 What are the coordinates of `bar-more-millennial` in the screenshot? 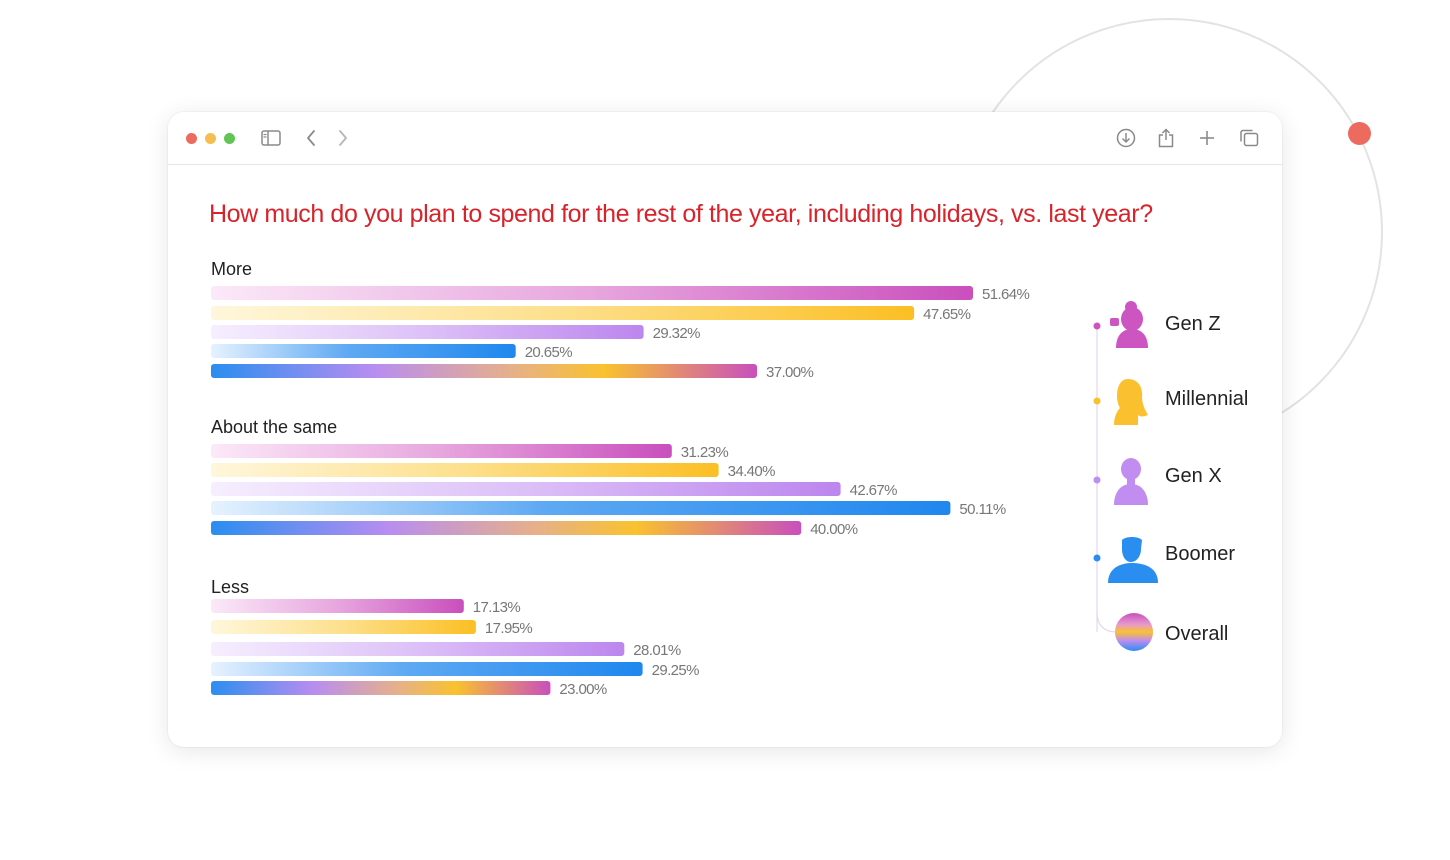 It's located at (563, 313).